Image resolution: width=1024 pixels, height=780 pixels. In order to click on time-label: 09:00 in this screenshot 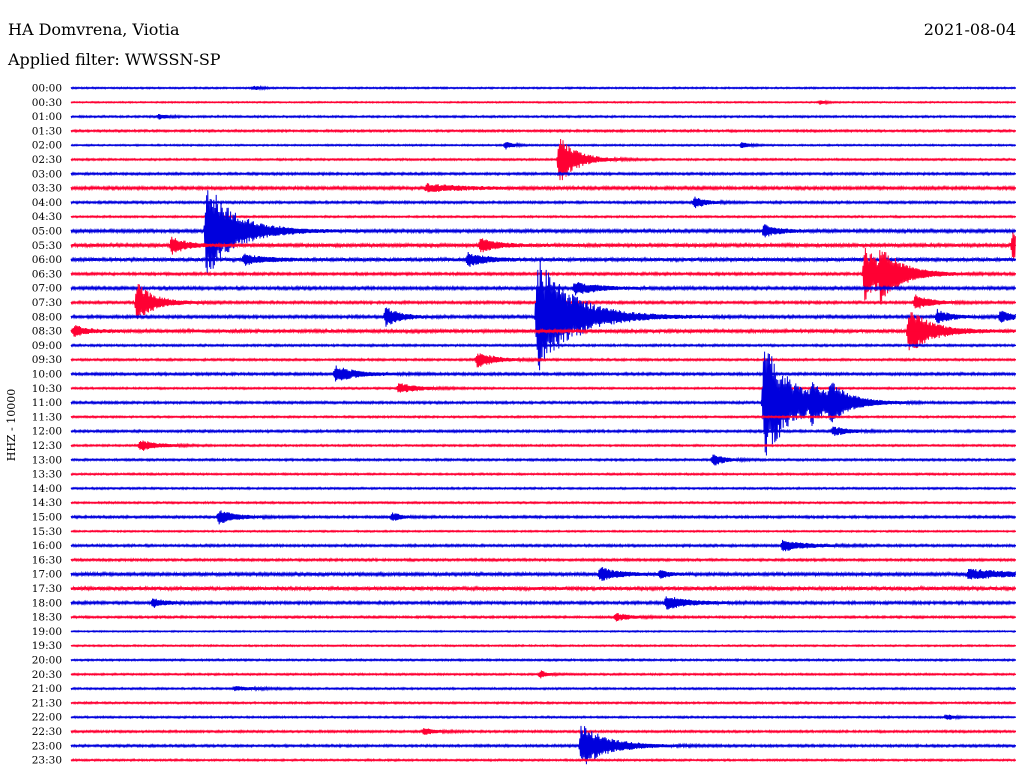, I will do `click(47, 346)`.